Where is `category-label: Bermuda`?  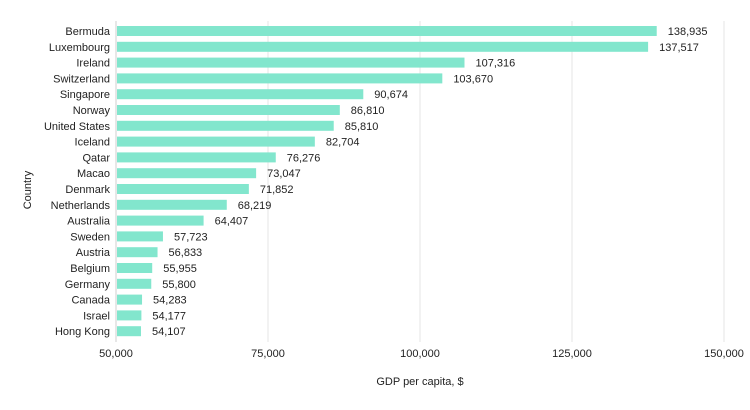
category-label: Bermuda is located at coordinates (88, 32).